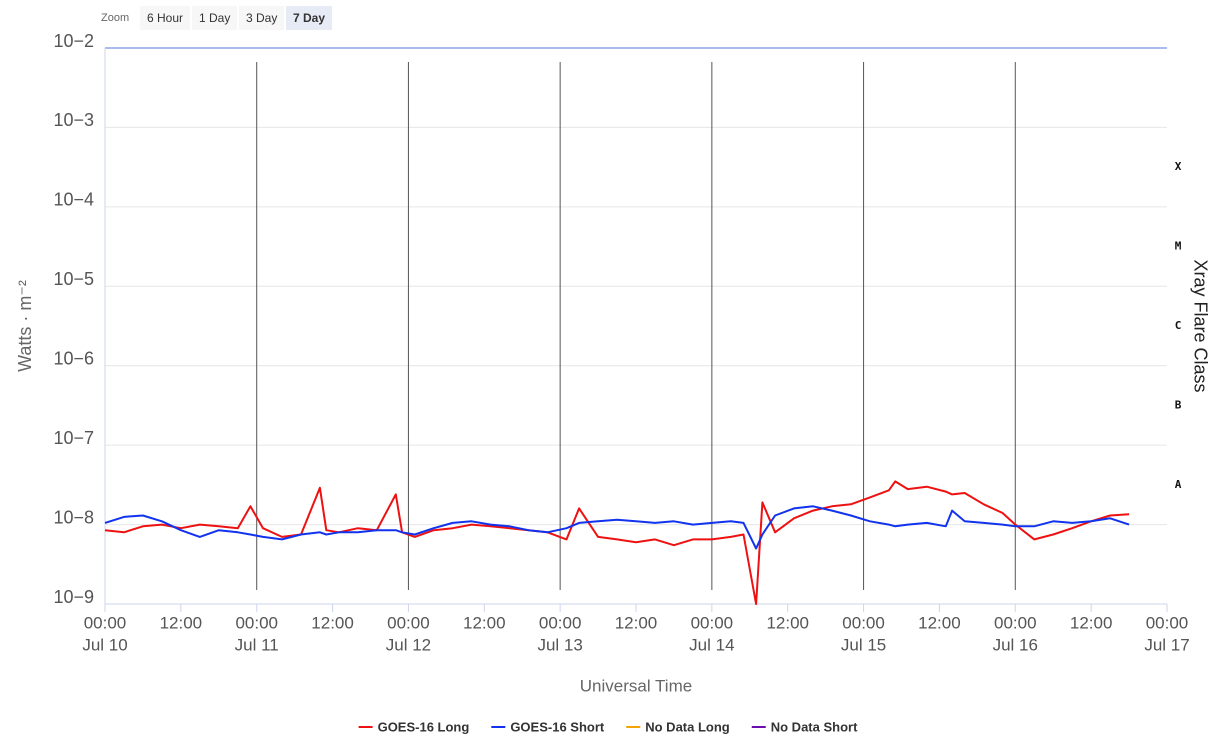 This screenshot has width=1209, height=739. I want to click on y-tick-label: 10−2, so click(73, 41).